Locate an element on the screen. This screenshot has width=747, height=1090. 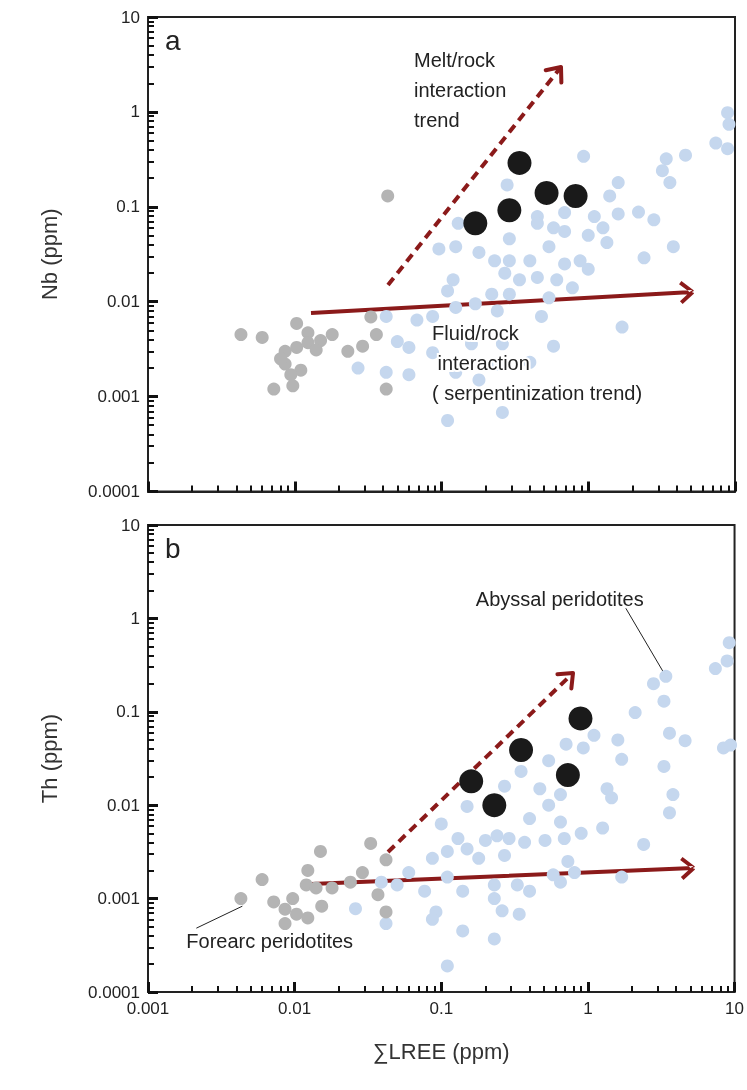
annotation: Fluid/rock interaction ( serpentinization trend) is located at coordinates (537, 363).